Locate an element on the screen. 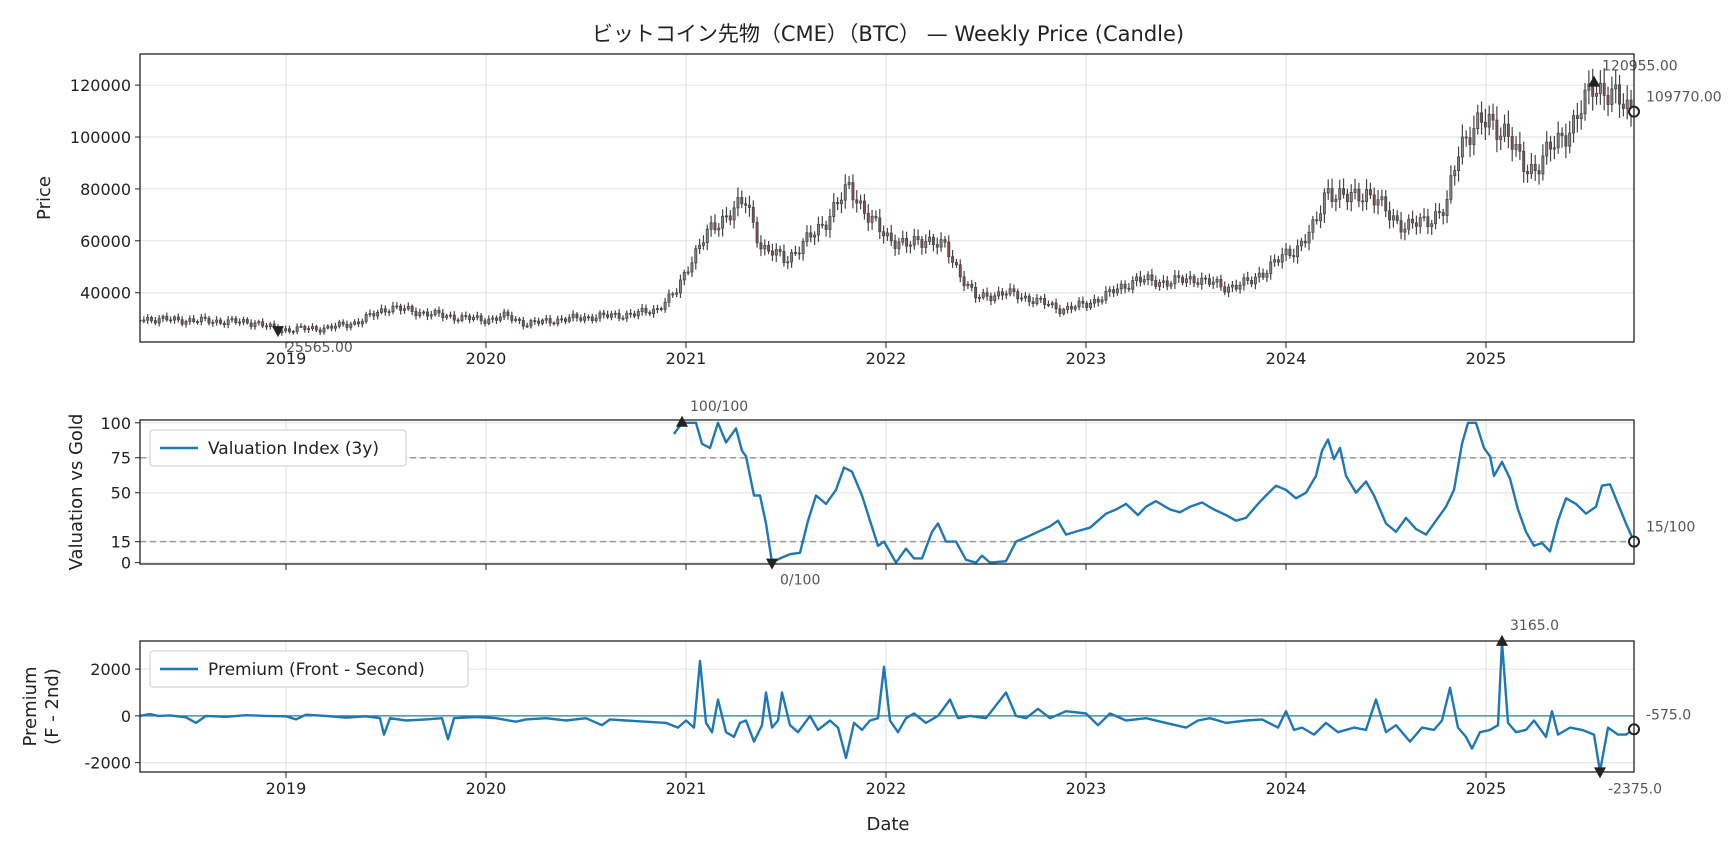 The height and width of the screenshot is (853, 1728). y-tick-label: 50 is located at coordinates (121, 493).